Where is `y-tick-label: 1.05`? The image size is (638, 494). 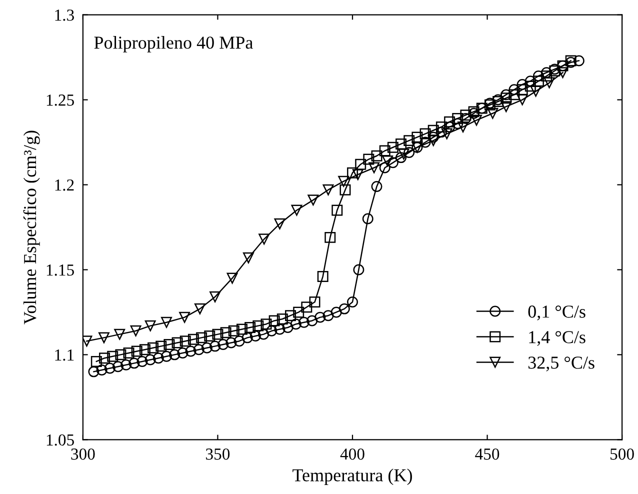 y-tick-label: 1.05 is located at coordinates (60, 440).